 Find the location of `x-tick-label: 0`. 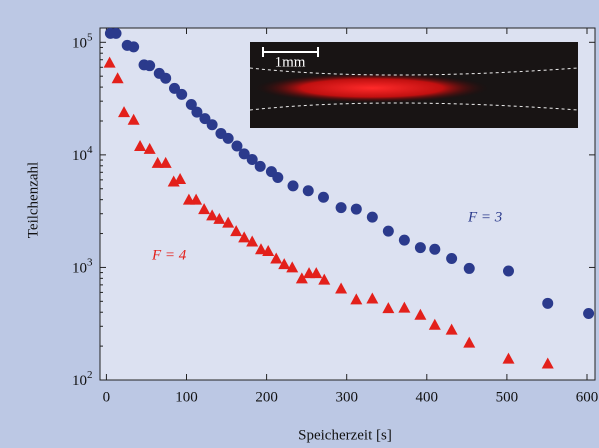

x-tick-label: 0 is located at coordinates (107, 397).